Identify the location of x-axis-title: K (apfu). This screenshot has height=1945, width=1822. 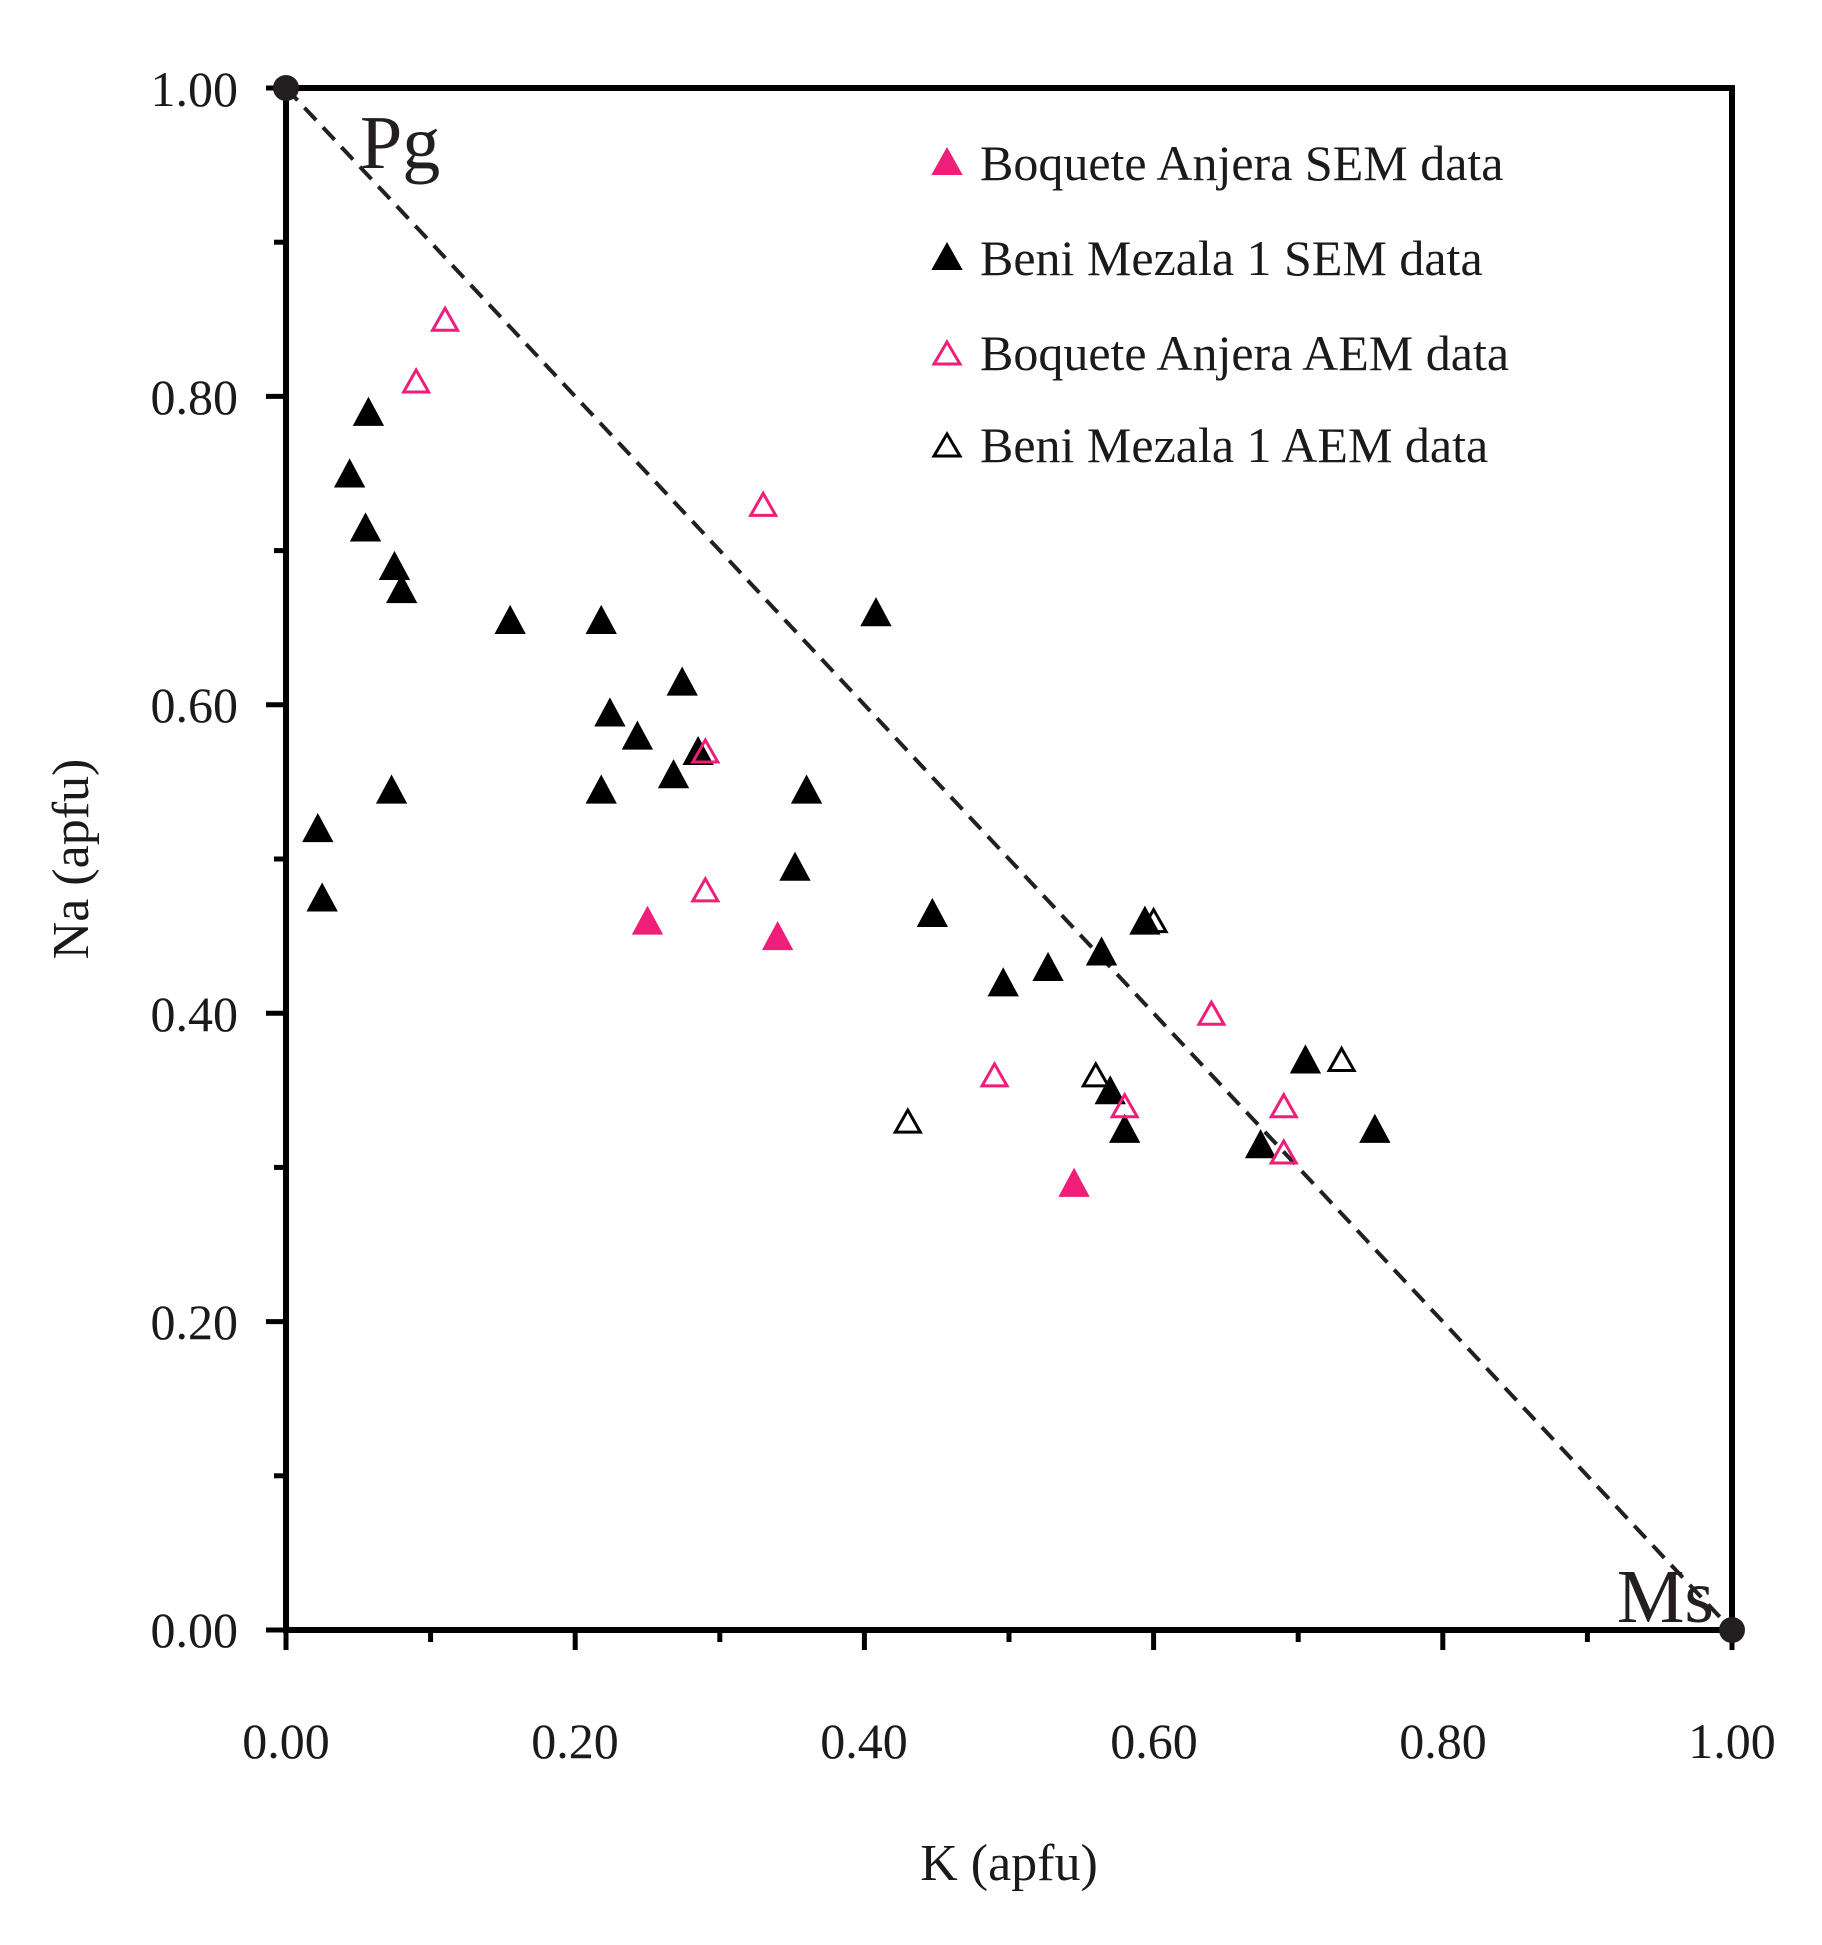
(1009, 1863).